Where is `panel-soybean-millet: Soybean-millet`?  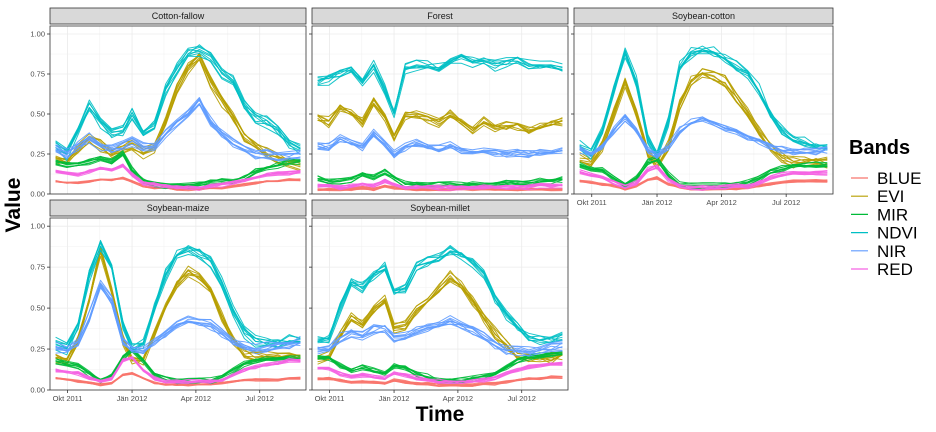
panel-soybean-millet: Soybean-millet is located at coordinates (439, 296).